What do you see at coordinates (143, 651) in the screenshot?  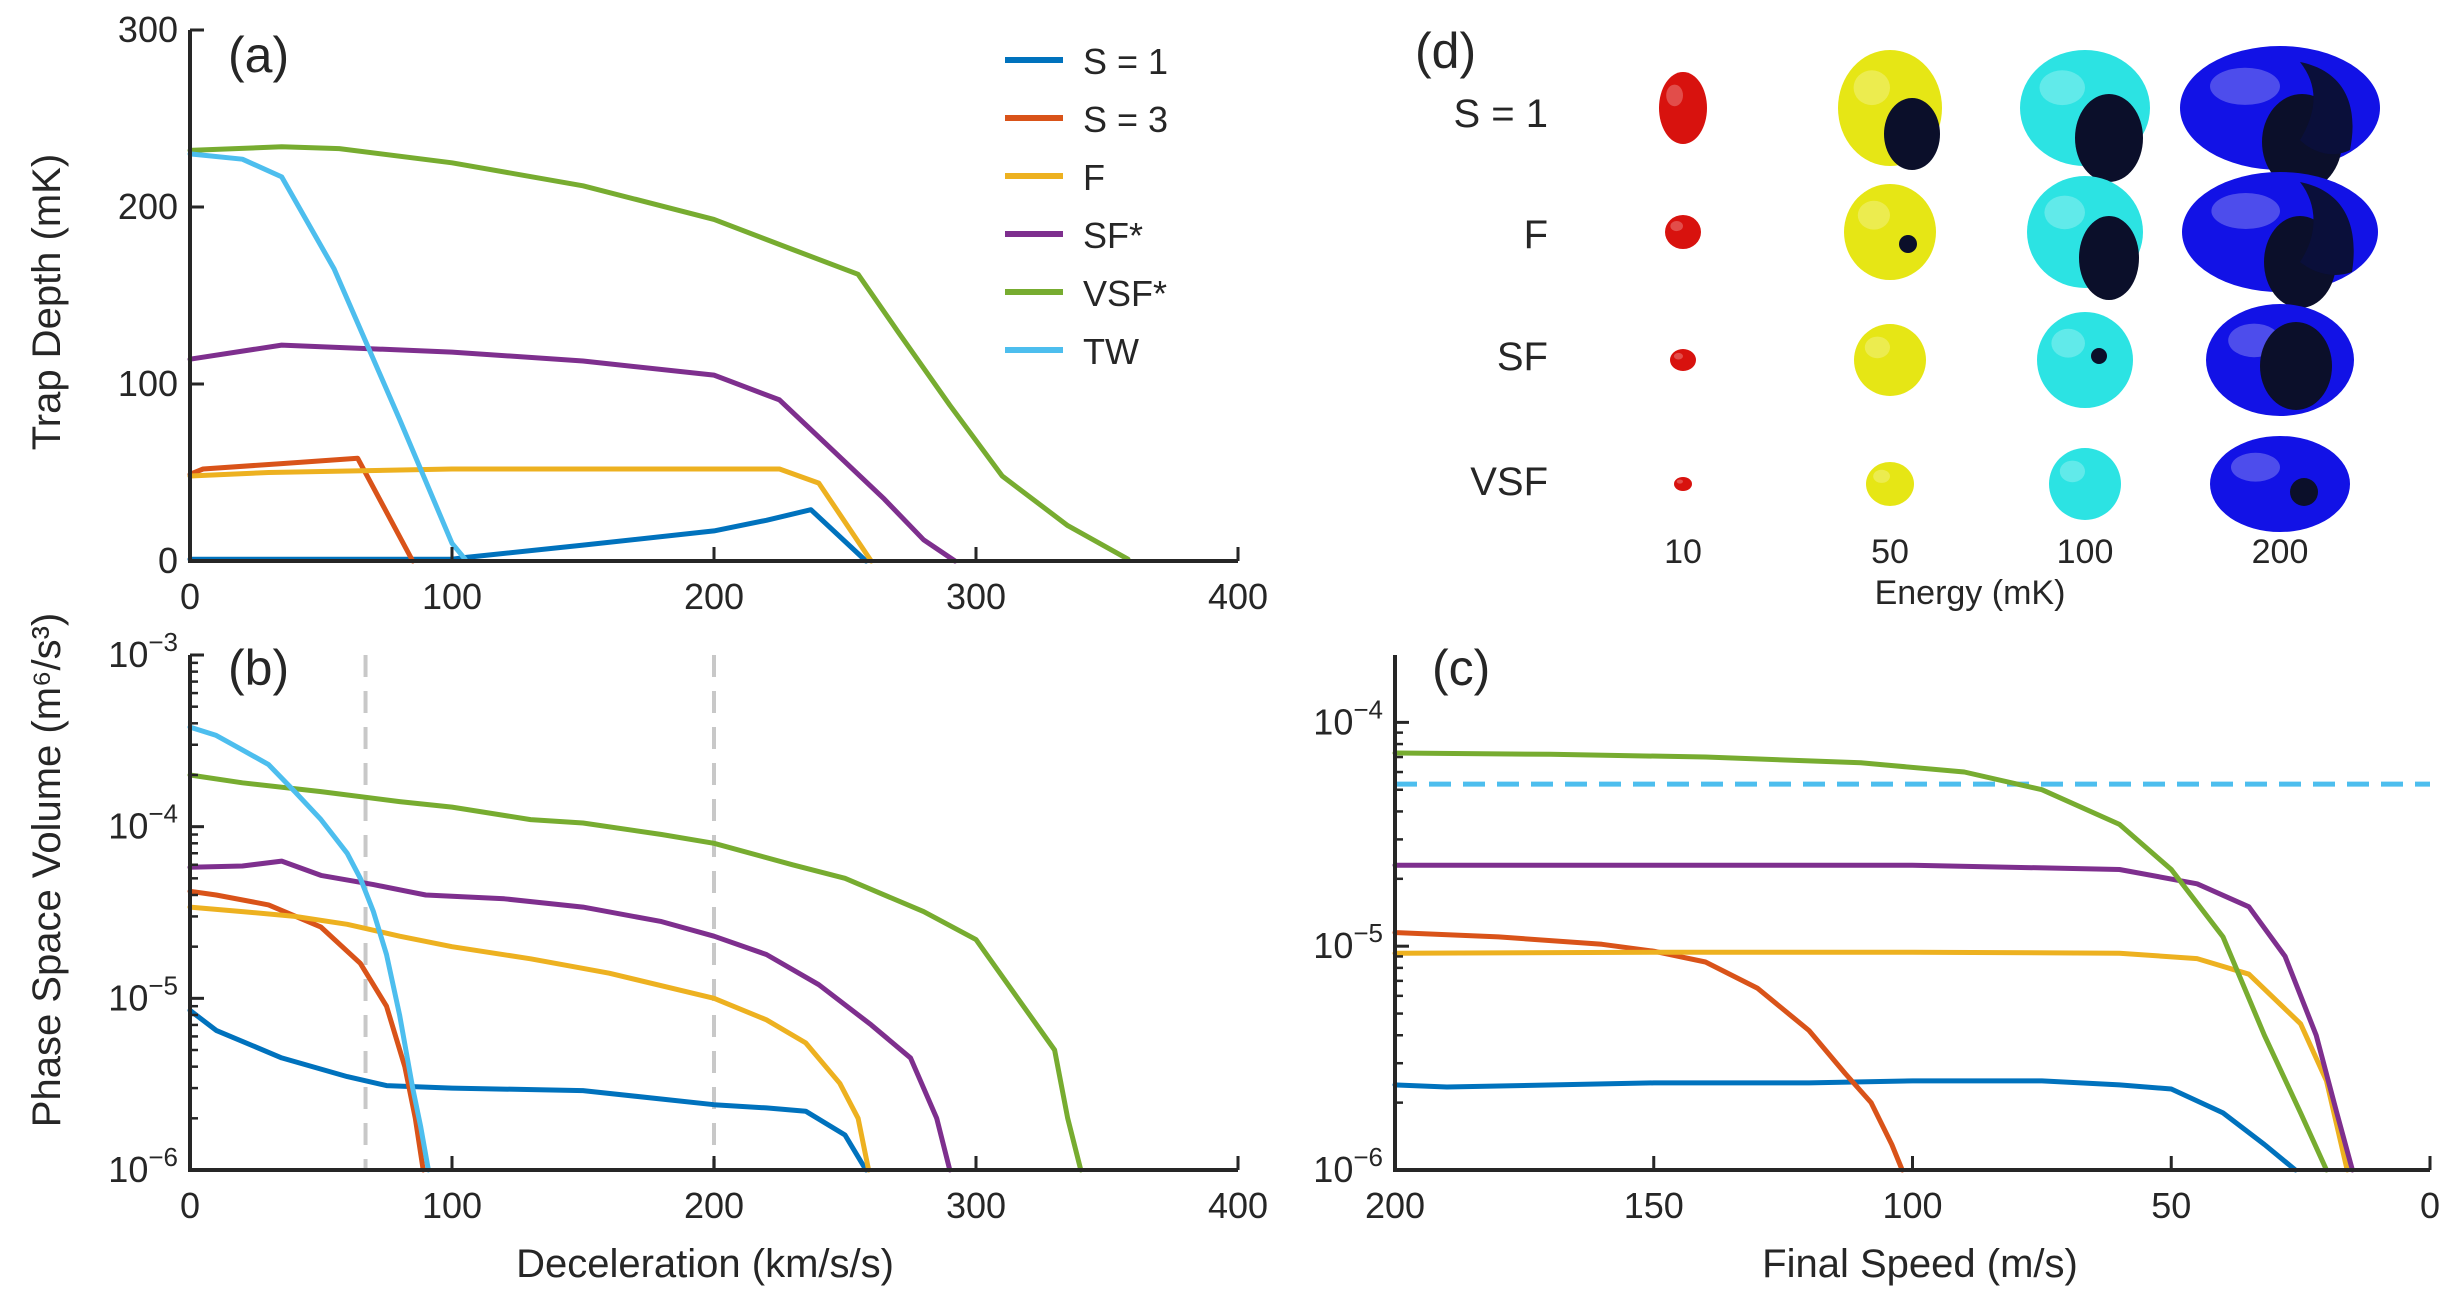 I see `y-tick-label: 10⁻³` at bounding box center [143, 651].